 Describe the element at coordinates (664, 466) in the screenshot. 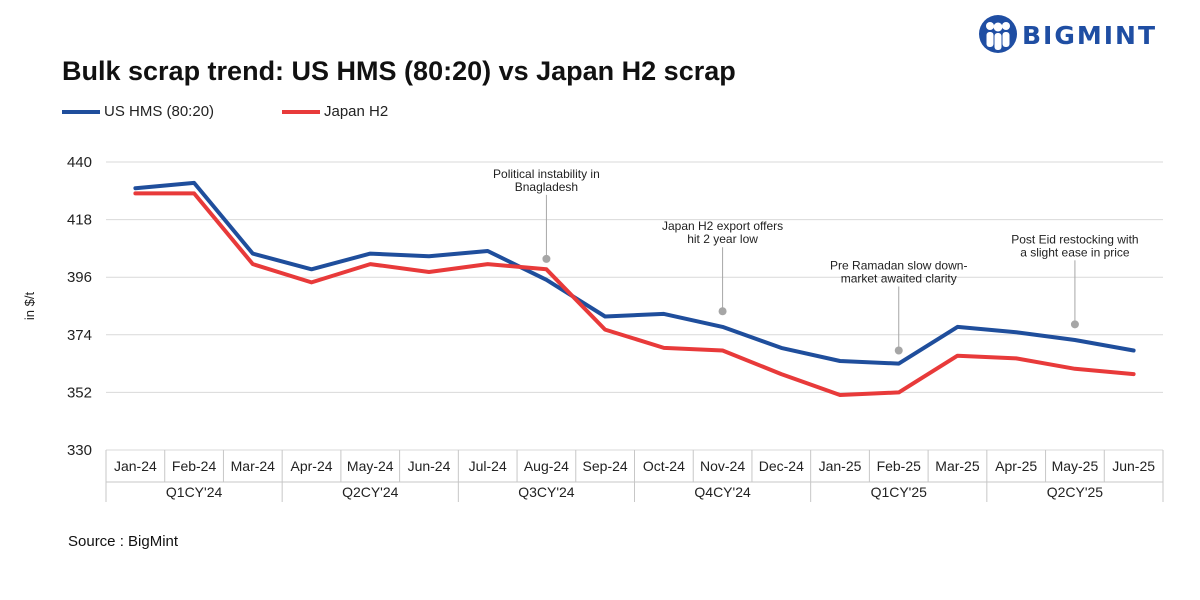

I see `x-tick-label: Oct-24` at that location.